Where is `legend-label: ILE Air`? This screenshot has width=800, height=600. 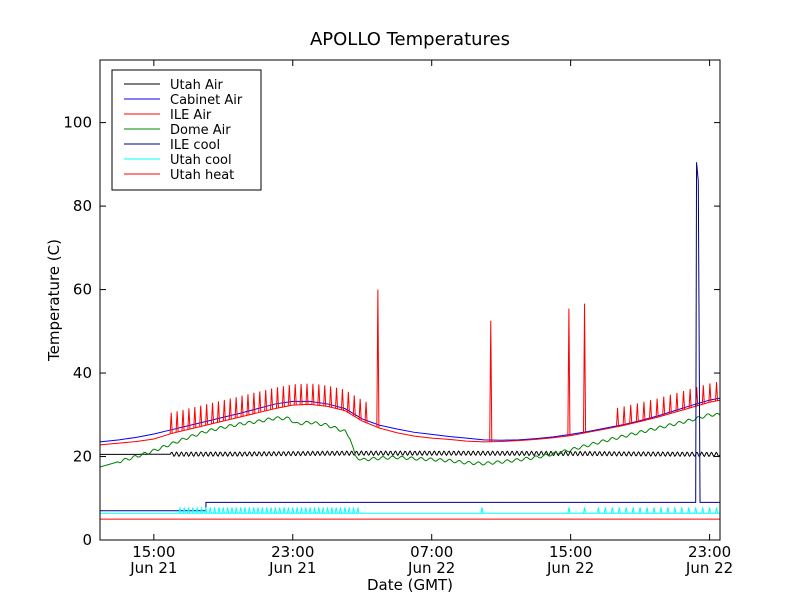 legend-label: ILE Air is located at coordinates (191, 115).